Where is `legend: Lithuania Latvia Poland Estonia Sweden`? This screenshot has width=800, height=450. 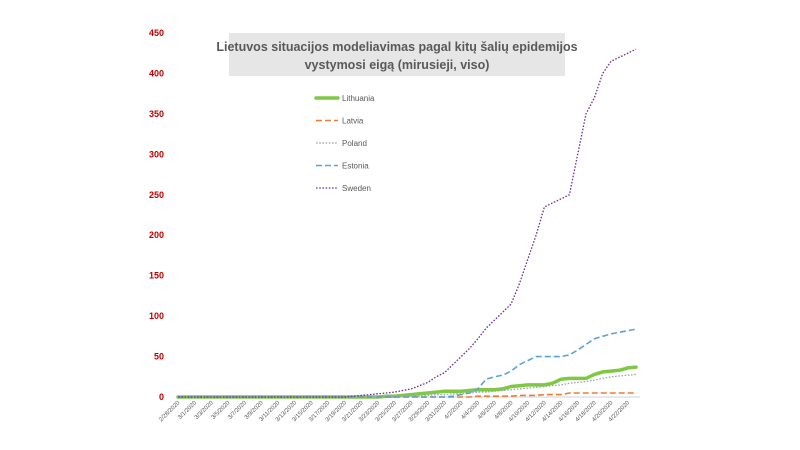
legend: Lithuania Latvia Poland Estonia Sweden is located at coordinates (344, 143).